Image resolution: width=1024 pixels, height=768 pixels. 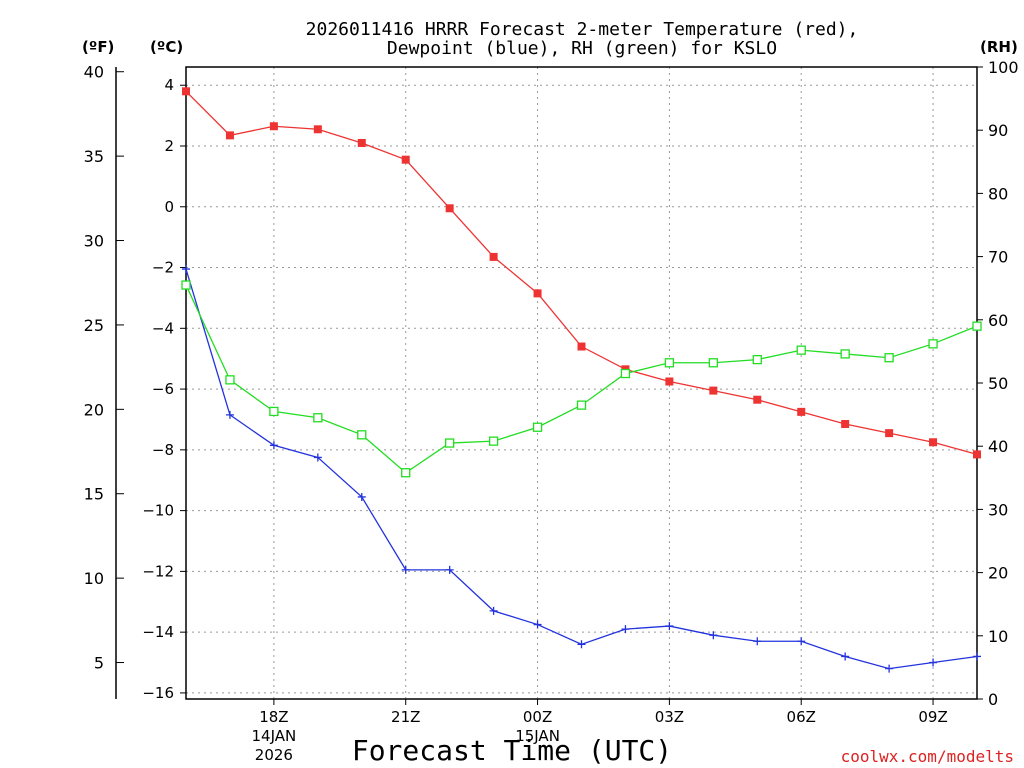 I want to click on rh-tick-label: 80, so click(x=998, y=193).